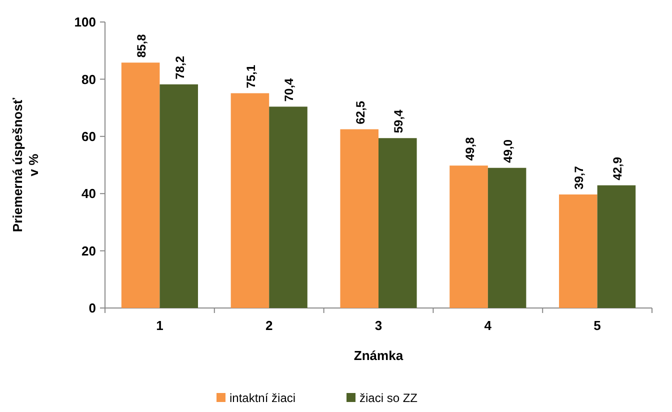 This screenshot has width=672, height=412. I want to click on data-label: 85,8, so click(141, 46).